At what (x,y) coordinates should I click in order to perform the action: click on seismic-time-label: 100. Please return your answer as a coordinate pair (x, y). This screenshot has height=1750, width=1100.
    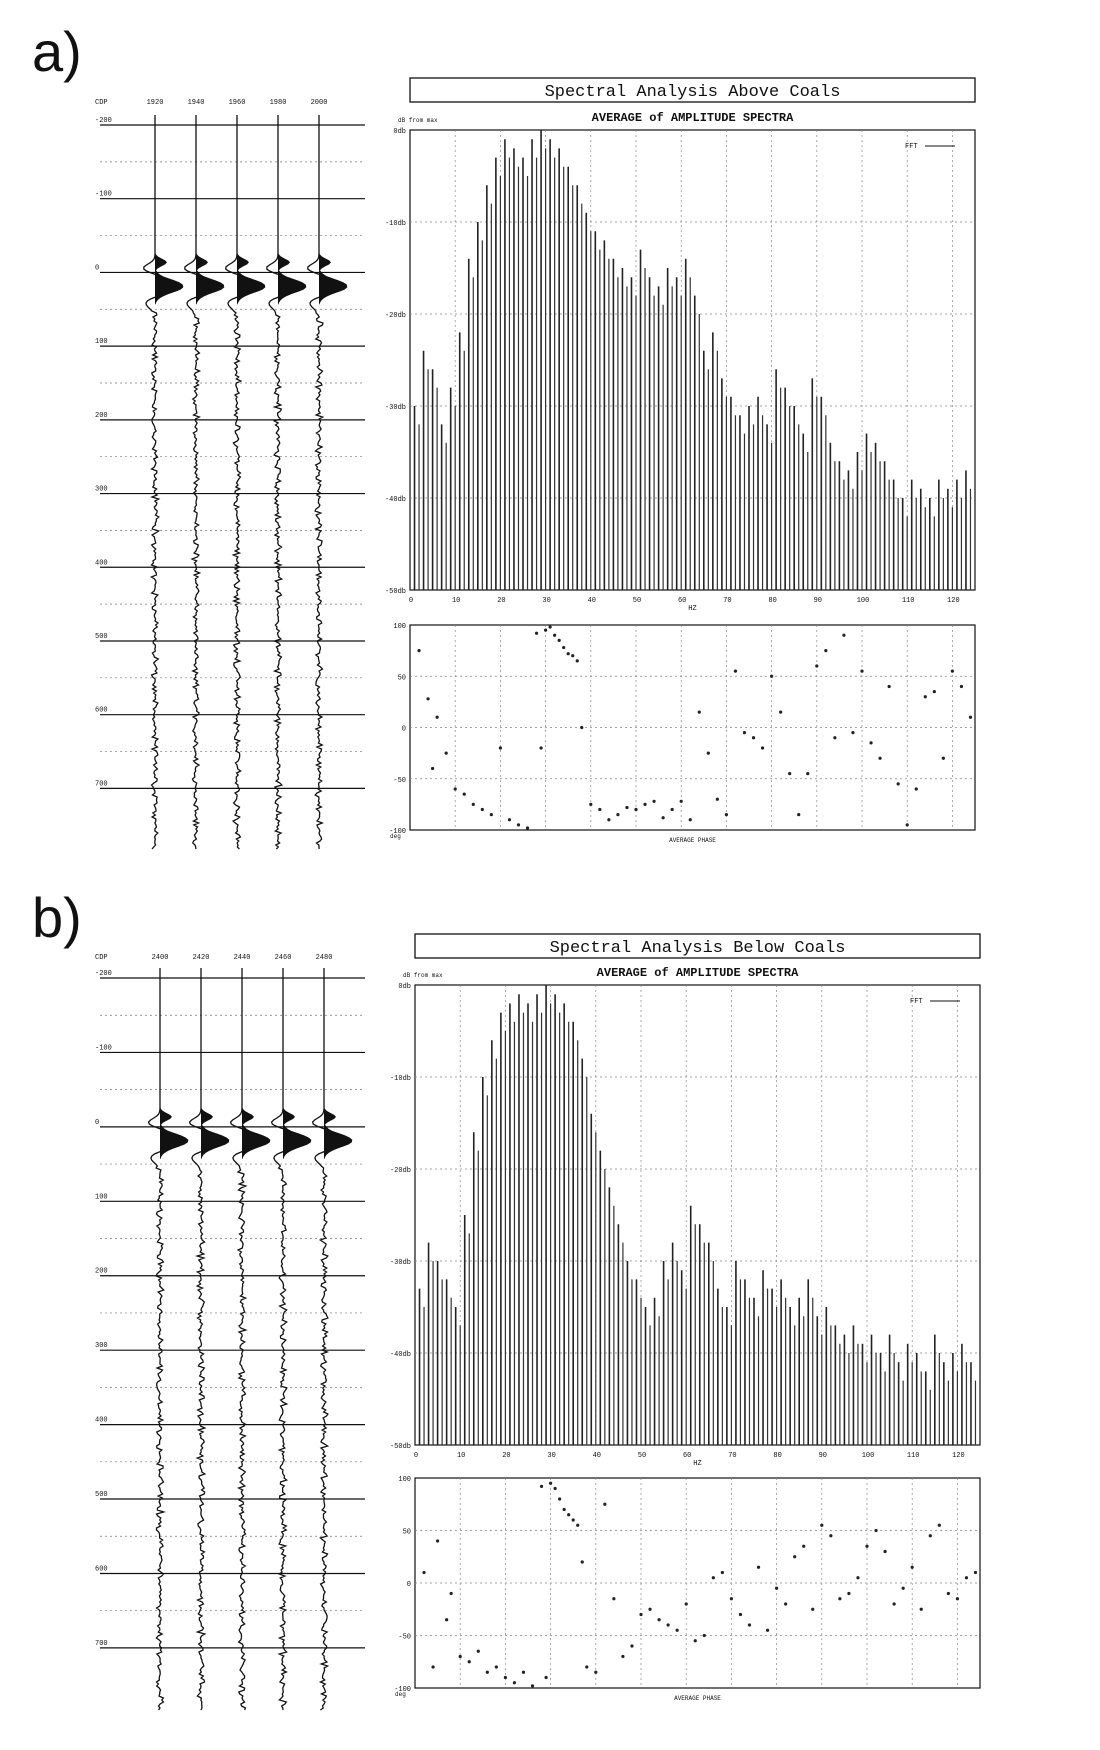
    Looking at the image, I should click on (101, 342).